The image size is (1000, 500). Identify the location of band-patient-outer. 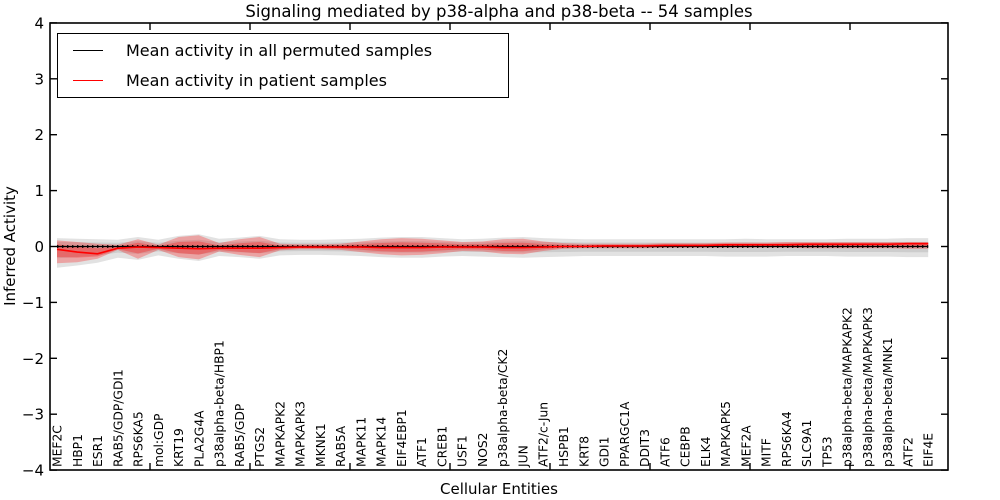
(493, 249).